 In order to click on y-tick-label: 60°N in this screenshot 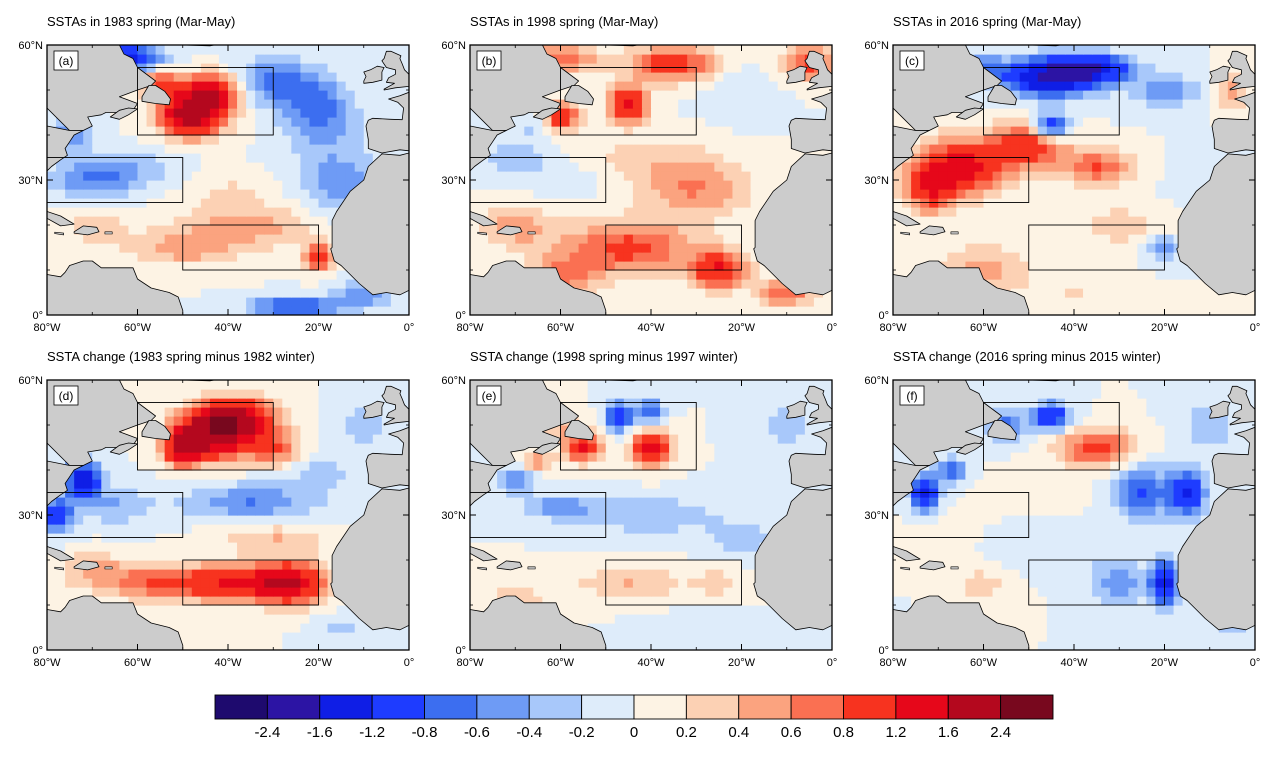, I will do `click(453, 46)`.